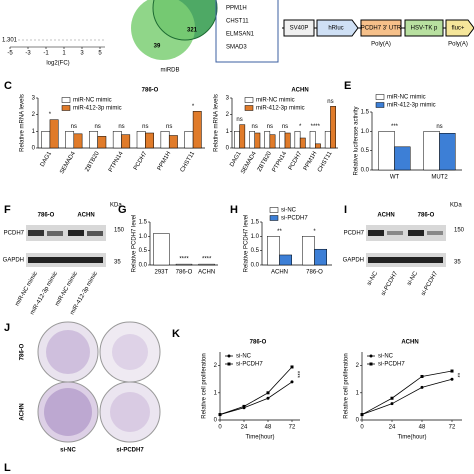 The image size is (474, 474). Describe the element at coordinates (116, 206) in the screenshot. I see `kda-label: KDa` at that location.